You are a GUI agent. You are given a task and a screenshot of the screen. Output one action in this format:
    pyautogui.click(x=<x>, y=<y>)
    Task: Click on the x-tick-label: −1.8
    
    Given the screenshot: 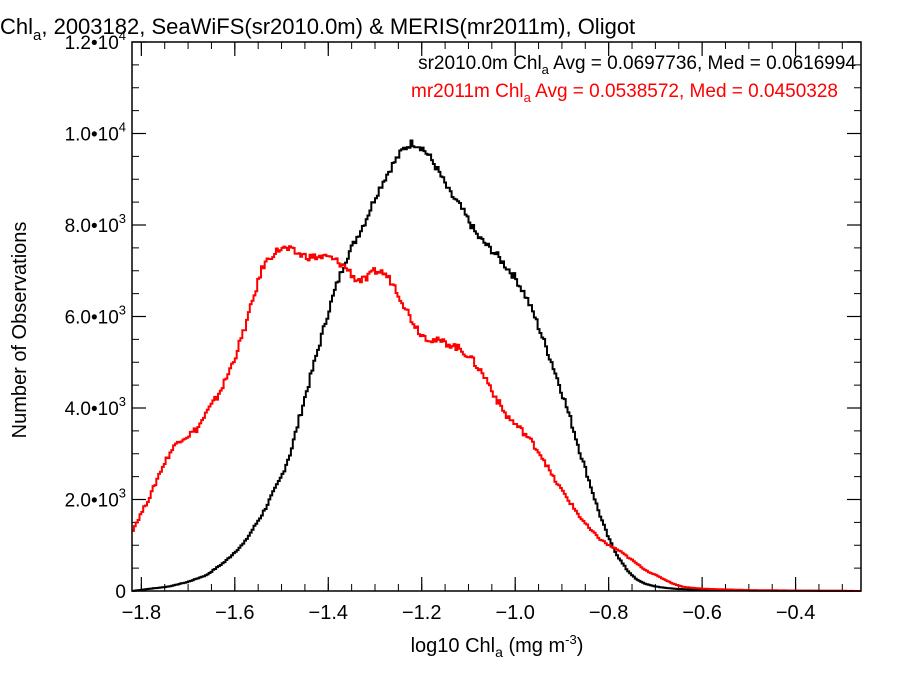 What is the action you would take?
    pyautogui.click(x=141, y=613)
    